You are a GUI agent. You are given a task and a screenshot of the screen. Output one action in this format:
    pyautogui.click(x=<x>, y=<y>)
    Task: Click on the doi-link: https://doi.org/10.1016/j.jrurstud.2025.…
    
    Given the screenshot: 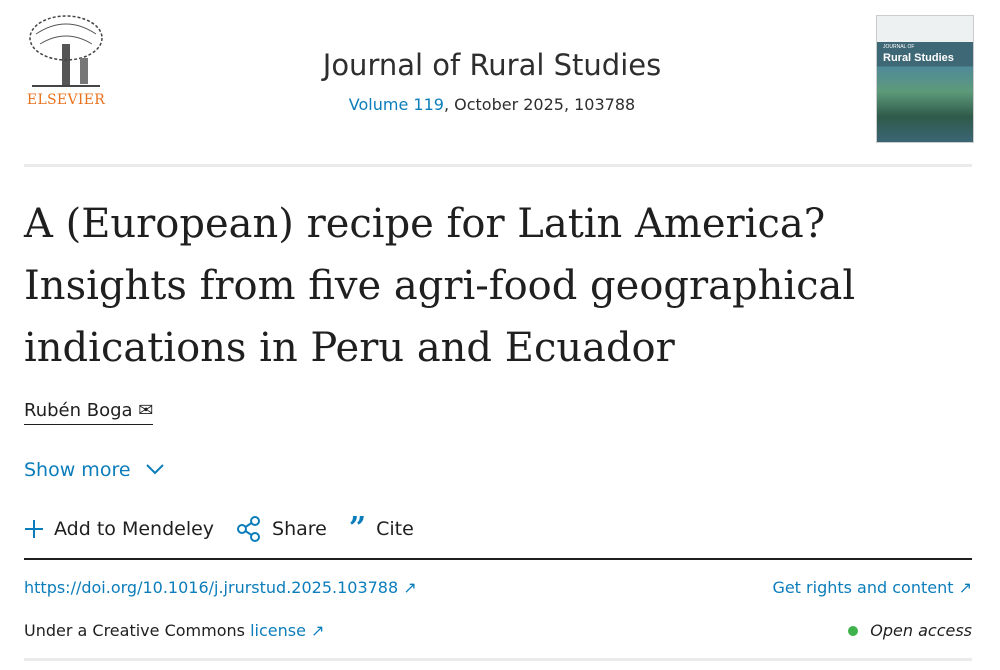 What is the action you would take?
    pyautogui.click(x=220, y=587)
    